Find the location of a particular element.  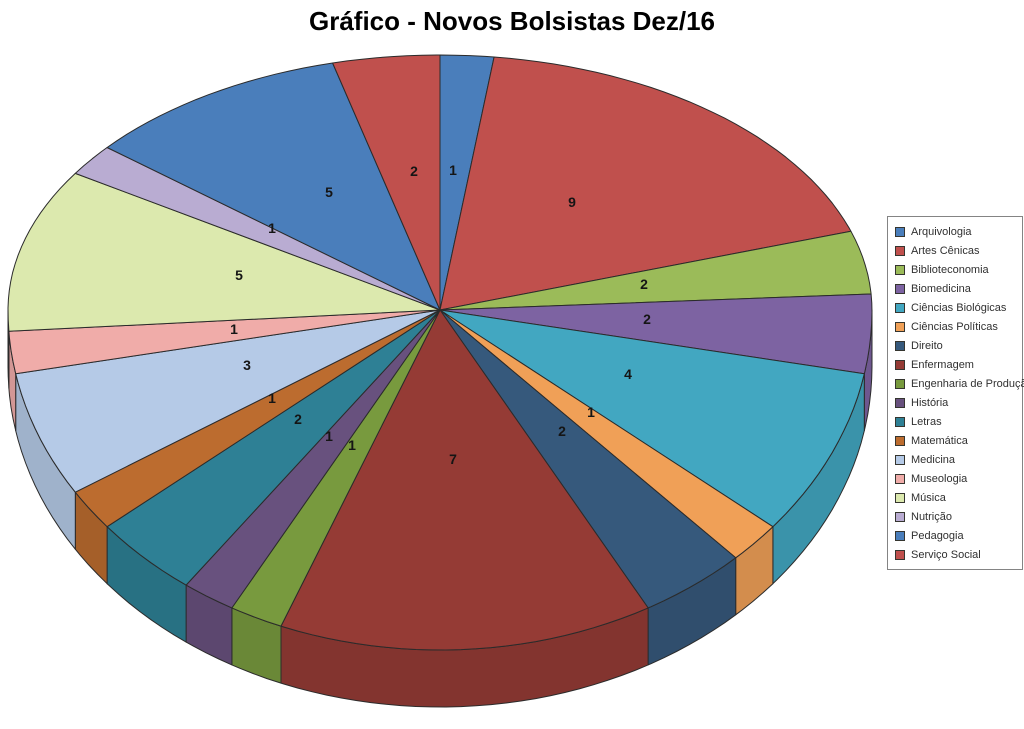

chart-title: Gráfico - Novos Bolsistas Dez/16 is located at coordinates (512, 21).